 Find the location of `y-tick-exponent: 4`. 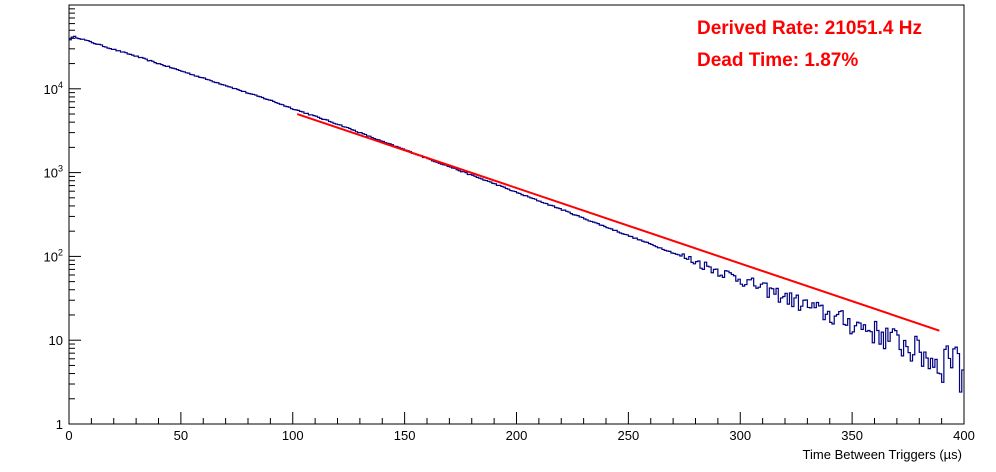

y-tick-exponent: 4 is located at coordinates (60, 85).